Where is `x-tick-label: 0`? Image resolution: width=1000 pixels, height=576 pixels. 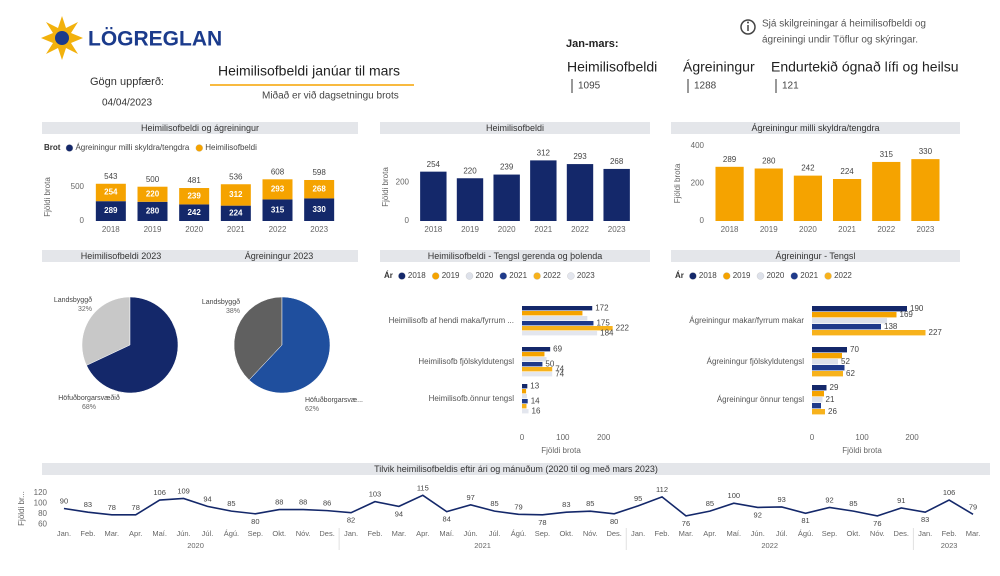 x-tick-label: 0 is located at coordinates (522, 437).